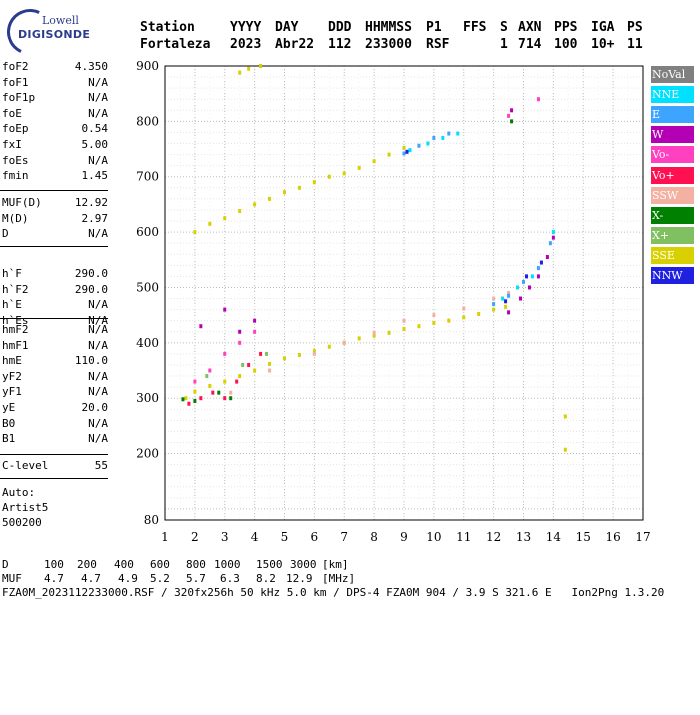 The height and width of the screenshot is (715, 700). What do you see at coordinates (12, 376) in the screenshot?
I see `param-key: yF2` at bounding box center [12, 376].